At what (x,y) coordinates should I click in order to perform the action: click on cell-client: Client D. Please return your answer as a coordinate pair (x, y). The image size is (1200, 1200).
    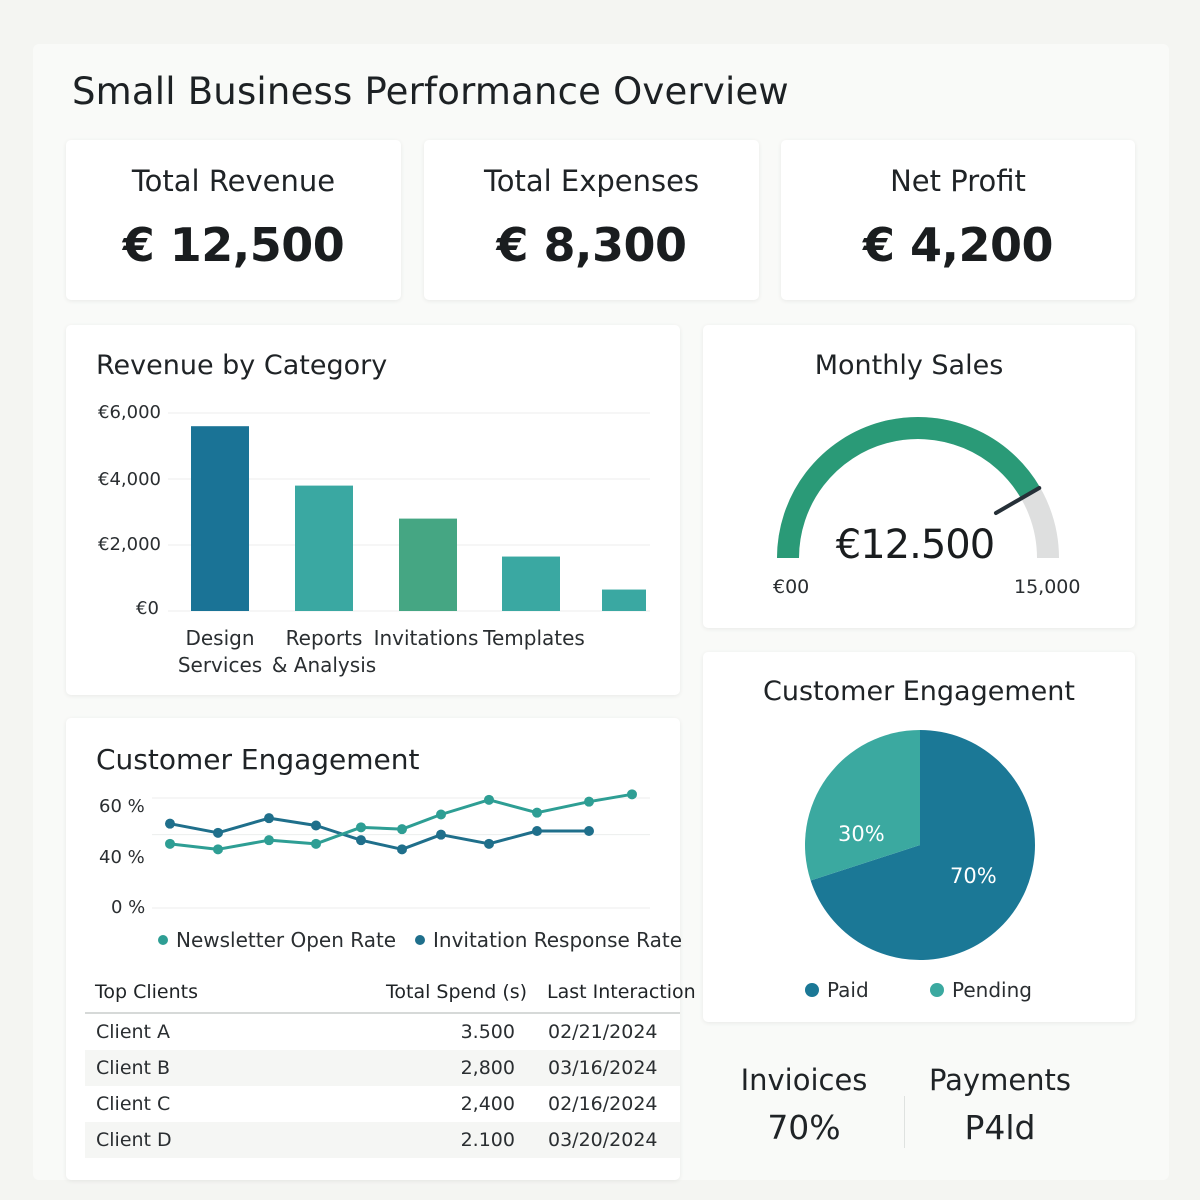
    Looking at the image, I should click on (134, 1140).